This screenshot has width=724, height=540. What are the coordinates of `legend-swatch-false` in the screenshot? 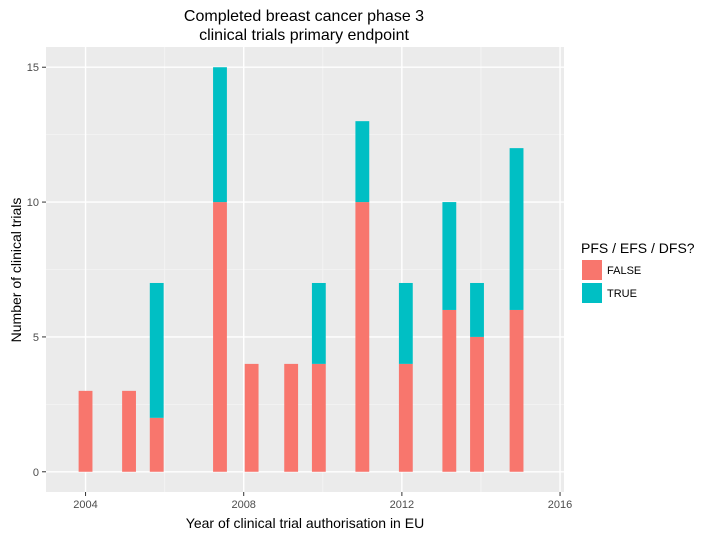 It's located at (592, 270).